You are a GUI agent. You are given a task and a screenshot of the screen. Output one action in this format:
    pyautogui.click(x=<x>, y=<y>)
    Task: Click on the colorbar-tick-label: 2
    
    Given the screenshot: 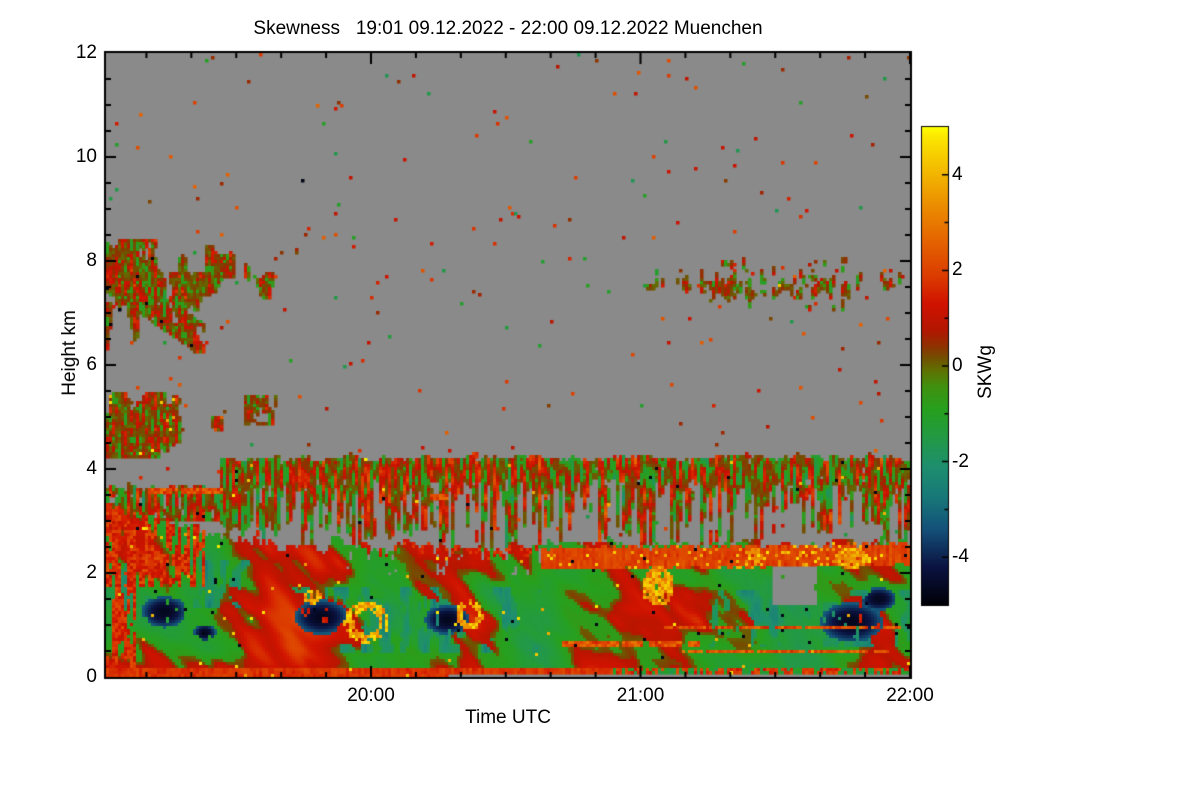 What is the action you would take?
    pyautogui.click(x=957, y=270)
    